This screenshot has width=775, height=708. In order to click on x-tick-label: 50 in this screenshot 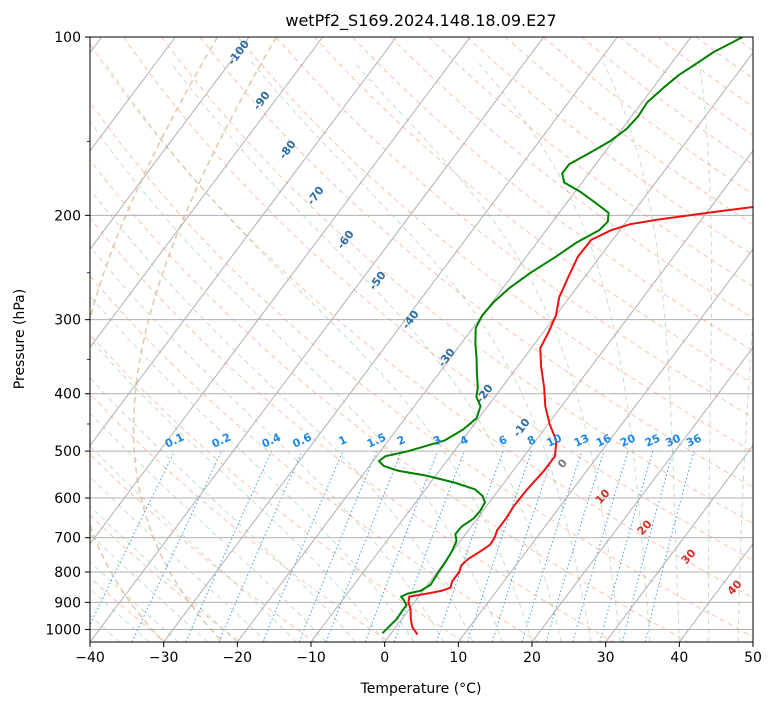, I will do `click(753, 658)`.